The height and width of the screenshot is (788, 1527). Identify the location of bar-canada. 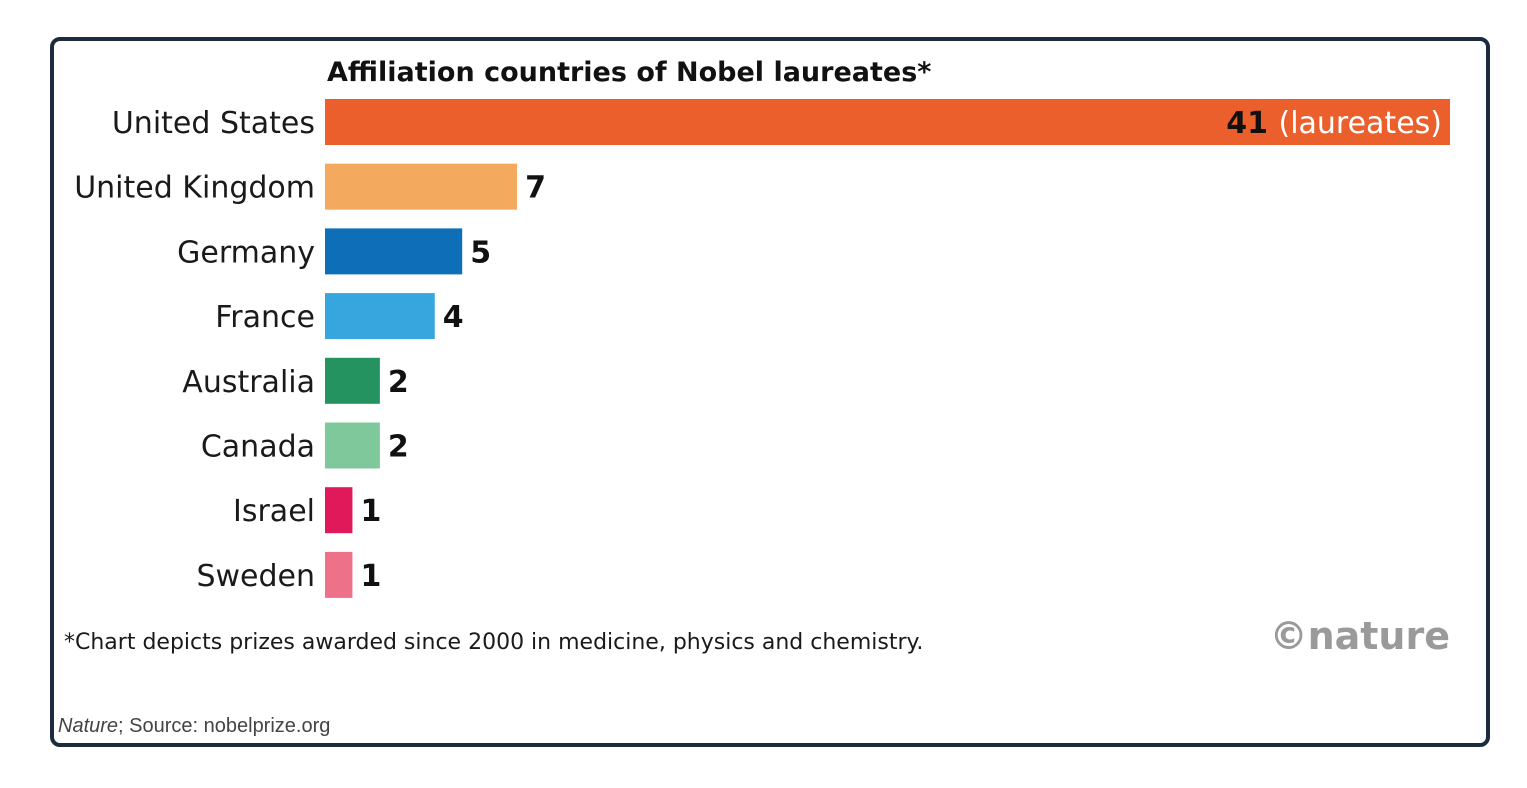
(352, 445).